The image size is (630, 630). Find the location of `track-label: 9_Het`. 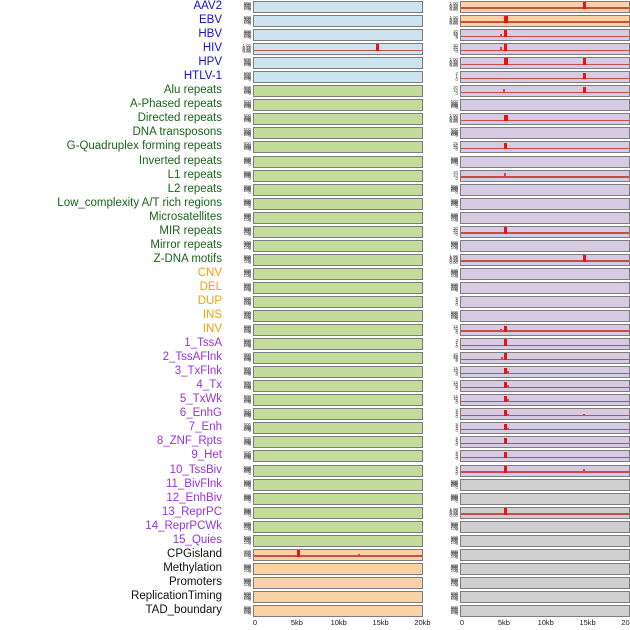

track-label: 9_Het is located at coordinates (206, 455).